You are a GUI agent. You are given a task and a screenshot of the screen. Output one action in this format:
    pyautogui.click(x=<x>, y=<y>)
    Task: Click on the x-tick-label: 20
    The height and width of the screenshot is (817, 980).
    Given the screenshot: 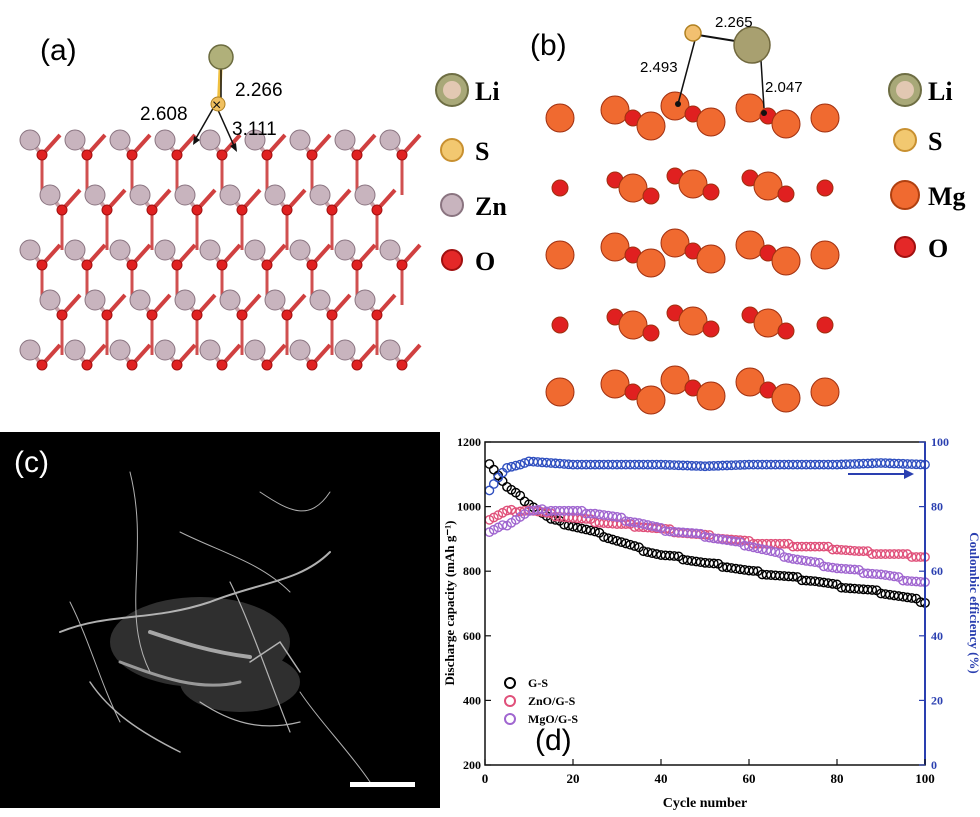 What is the action you would take?
    pyautogui.click(x=573, y=778)
    